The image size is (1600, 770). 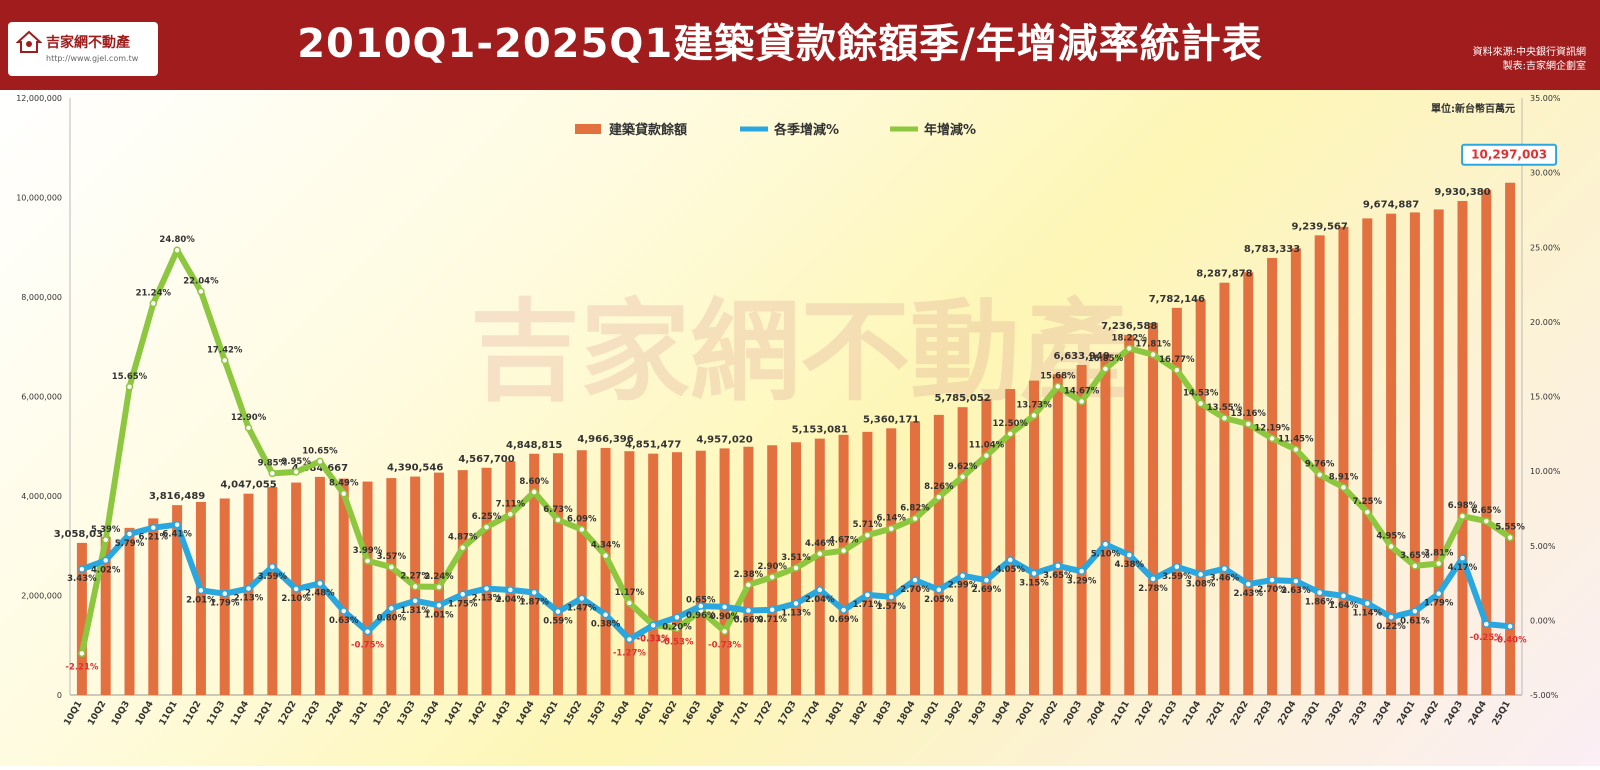 I want to click on x-tick-label: 21Q2, so click(x=1145, y=714).